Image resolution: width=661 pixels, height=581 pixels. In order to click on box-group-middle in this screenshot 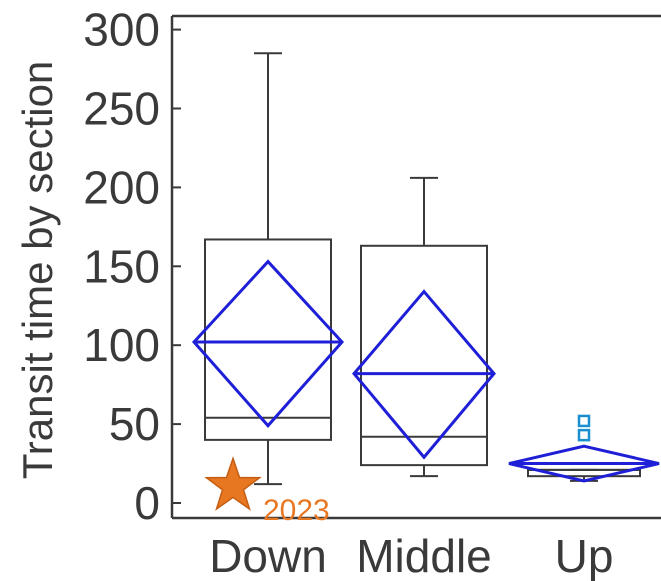, I will do `click(424, 327)`.